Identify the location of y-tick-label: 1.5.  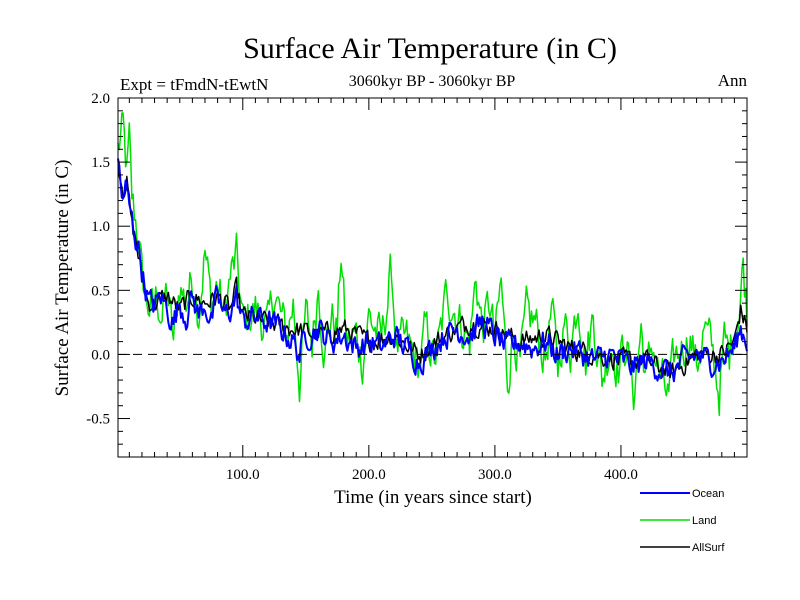
(100, 163).